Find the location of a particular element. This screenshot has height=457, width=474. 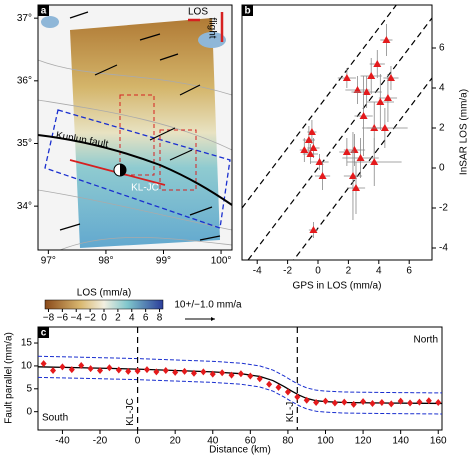

colorbar-tick-label: 4 is located at coordinates (132, 318).